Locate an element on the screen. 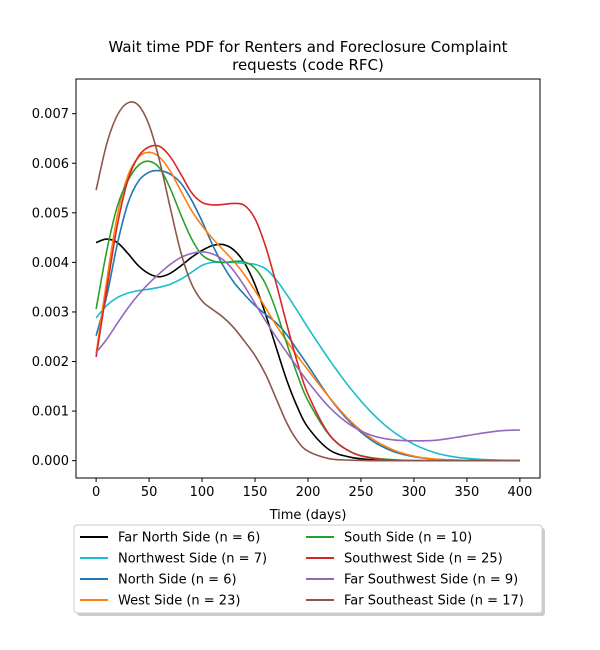 This screenshot has width=600, height=650. legend-label-5: Southwest Side (n = 25) is located at coordinates (423, 559).